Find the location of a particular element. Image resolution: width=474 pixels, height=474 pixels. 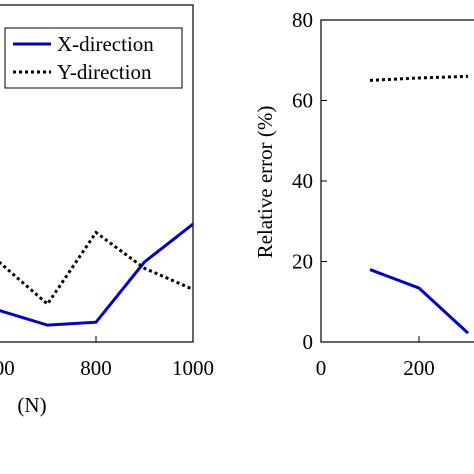

y-tick-label: 0 is located at coordinates (308, 342).